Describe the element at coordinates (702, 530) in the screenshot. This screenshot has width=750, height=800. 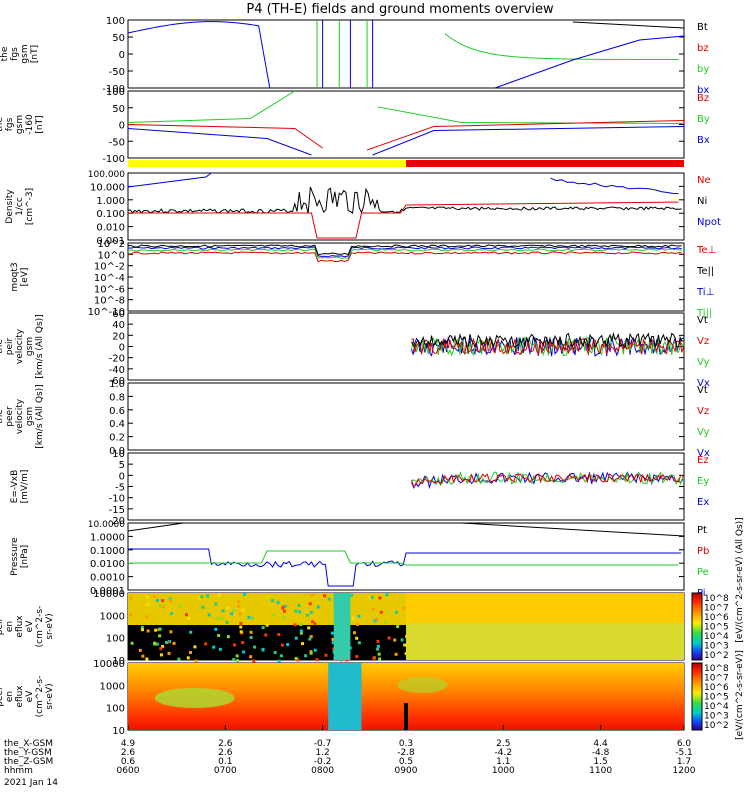
I see `legend-Pt: Pt` at that location.